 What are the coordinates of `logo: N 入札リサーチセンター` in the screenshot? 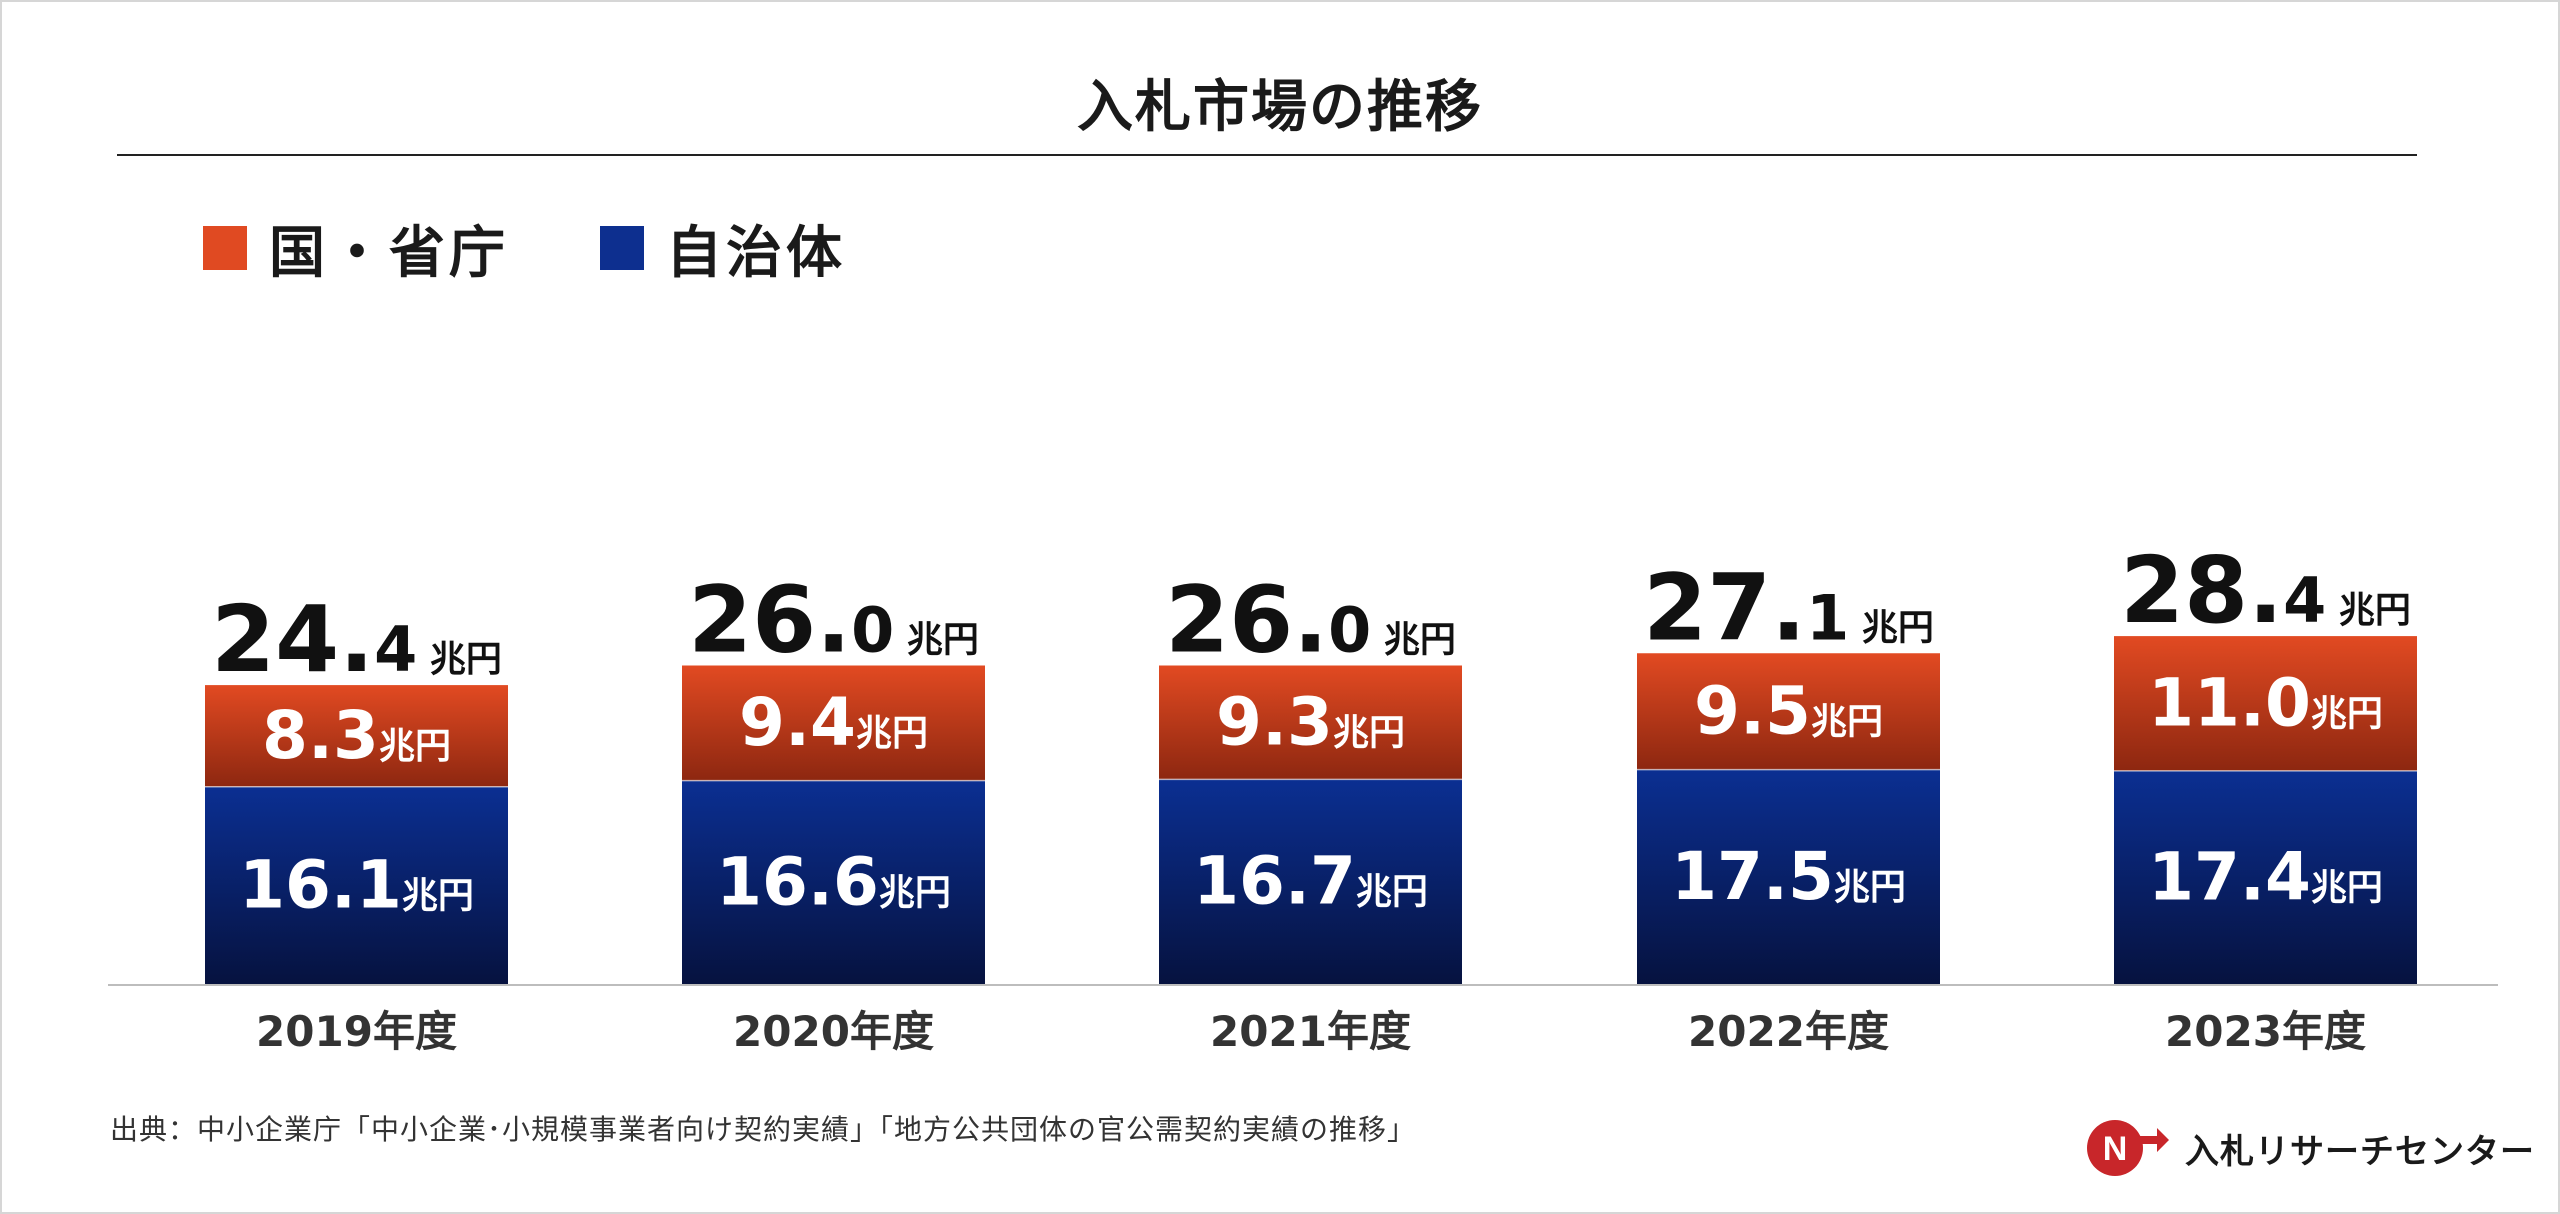 It's located at (2310, 1148).